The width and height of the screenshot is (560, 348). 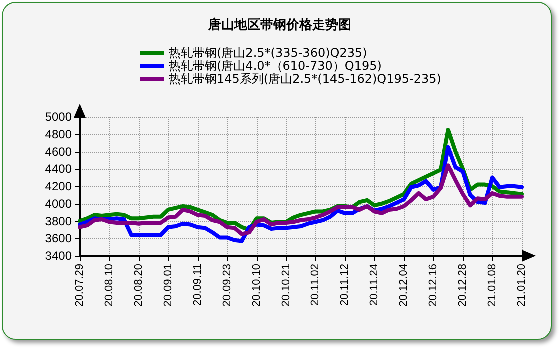 I want to click on x-tick-label: 20.10.21, so click(x=286, y=285).